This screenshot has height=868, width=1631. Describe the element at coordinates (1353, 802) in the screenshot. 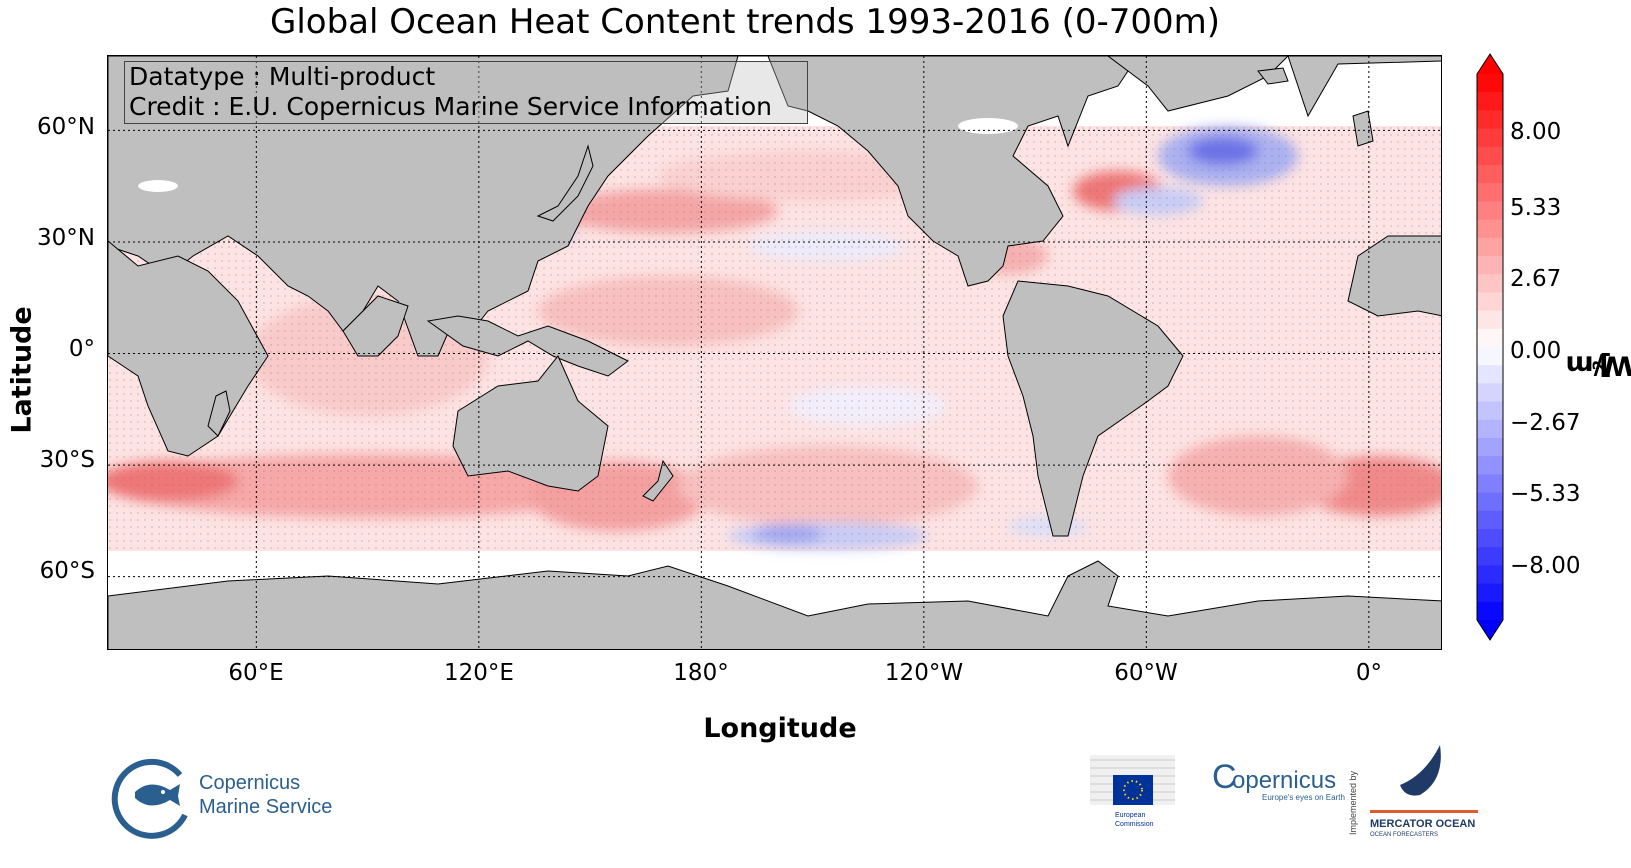

I see `svg-text: Implemented by` at that location.